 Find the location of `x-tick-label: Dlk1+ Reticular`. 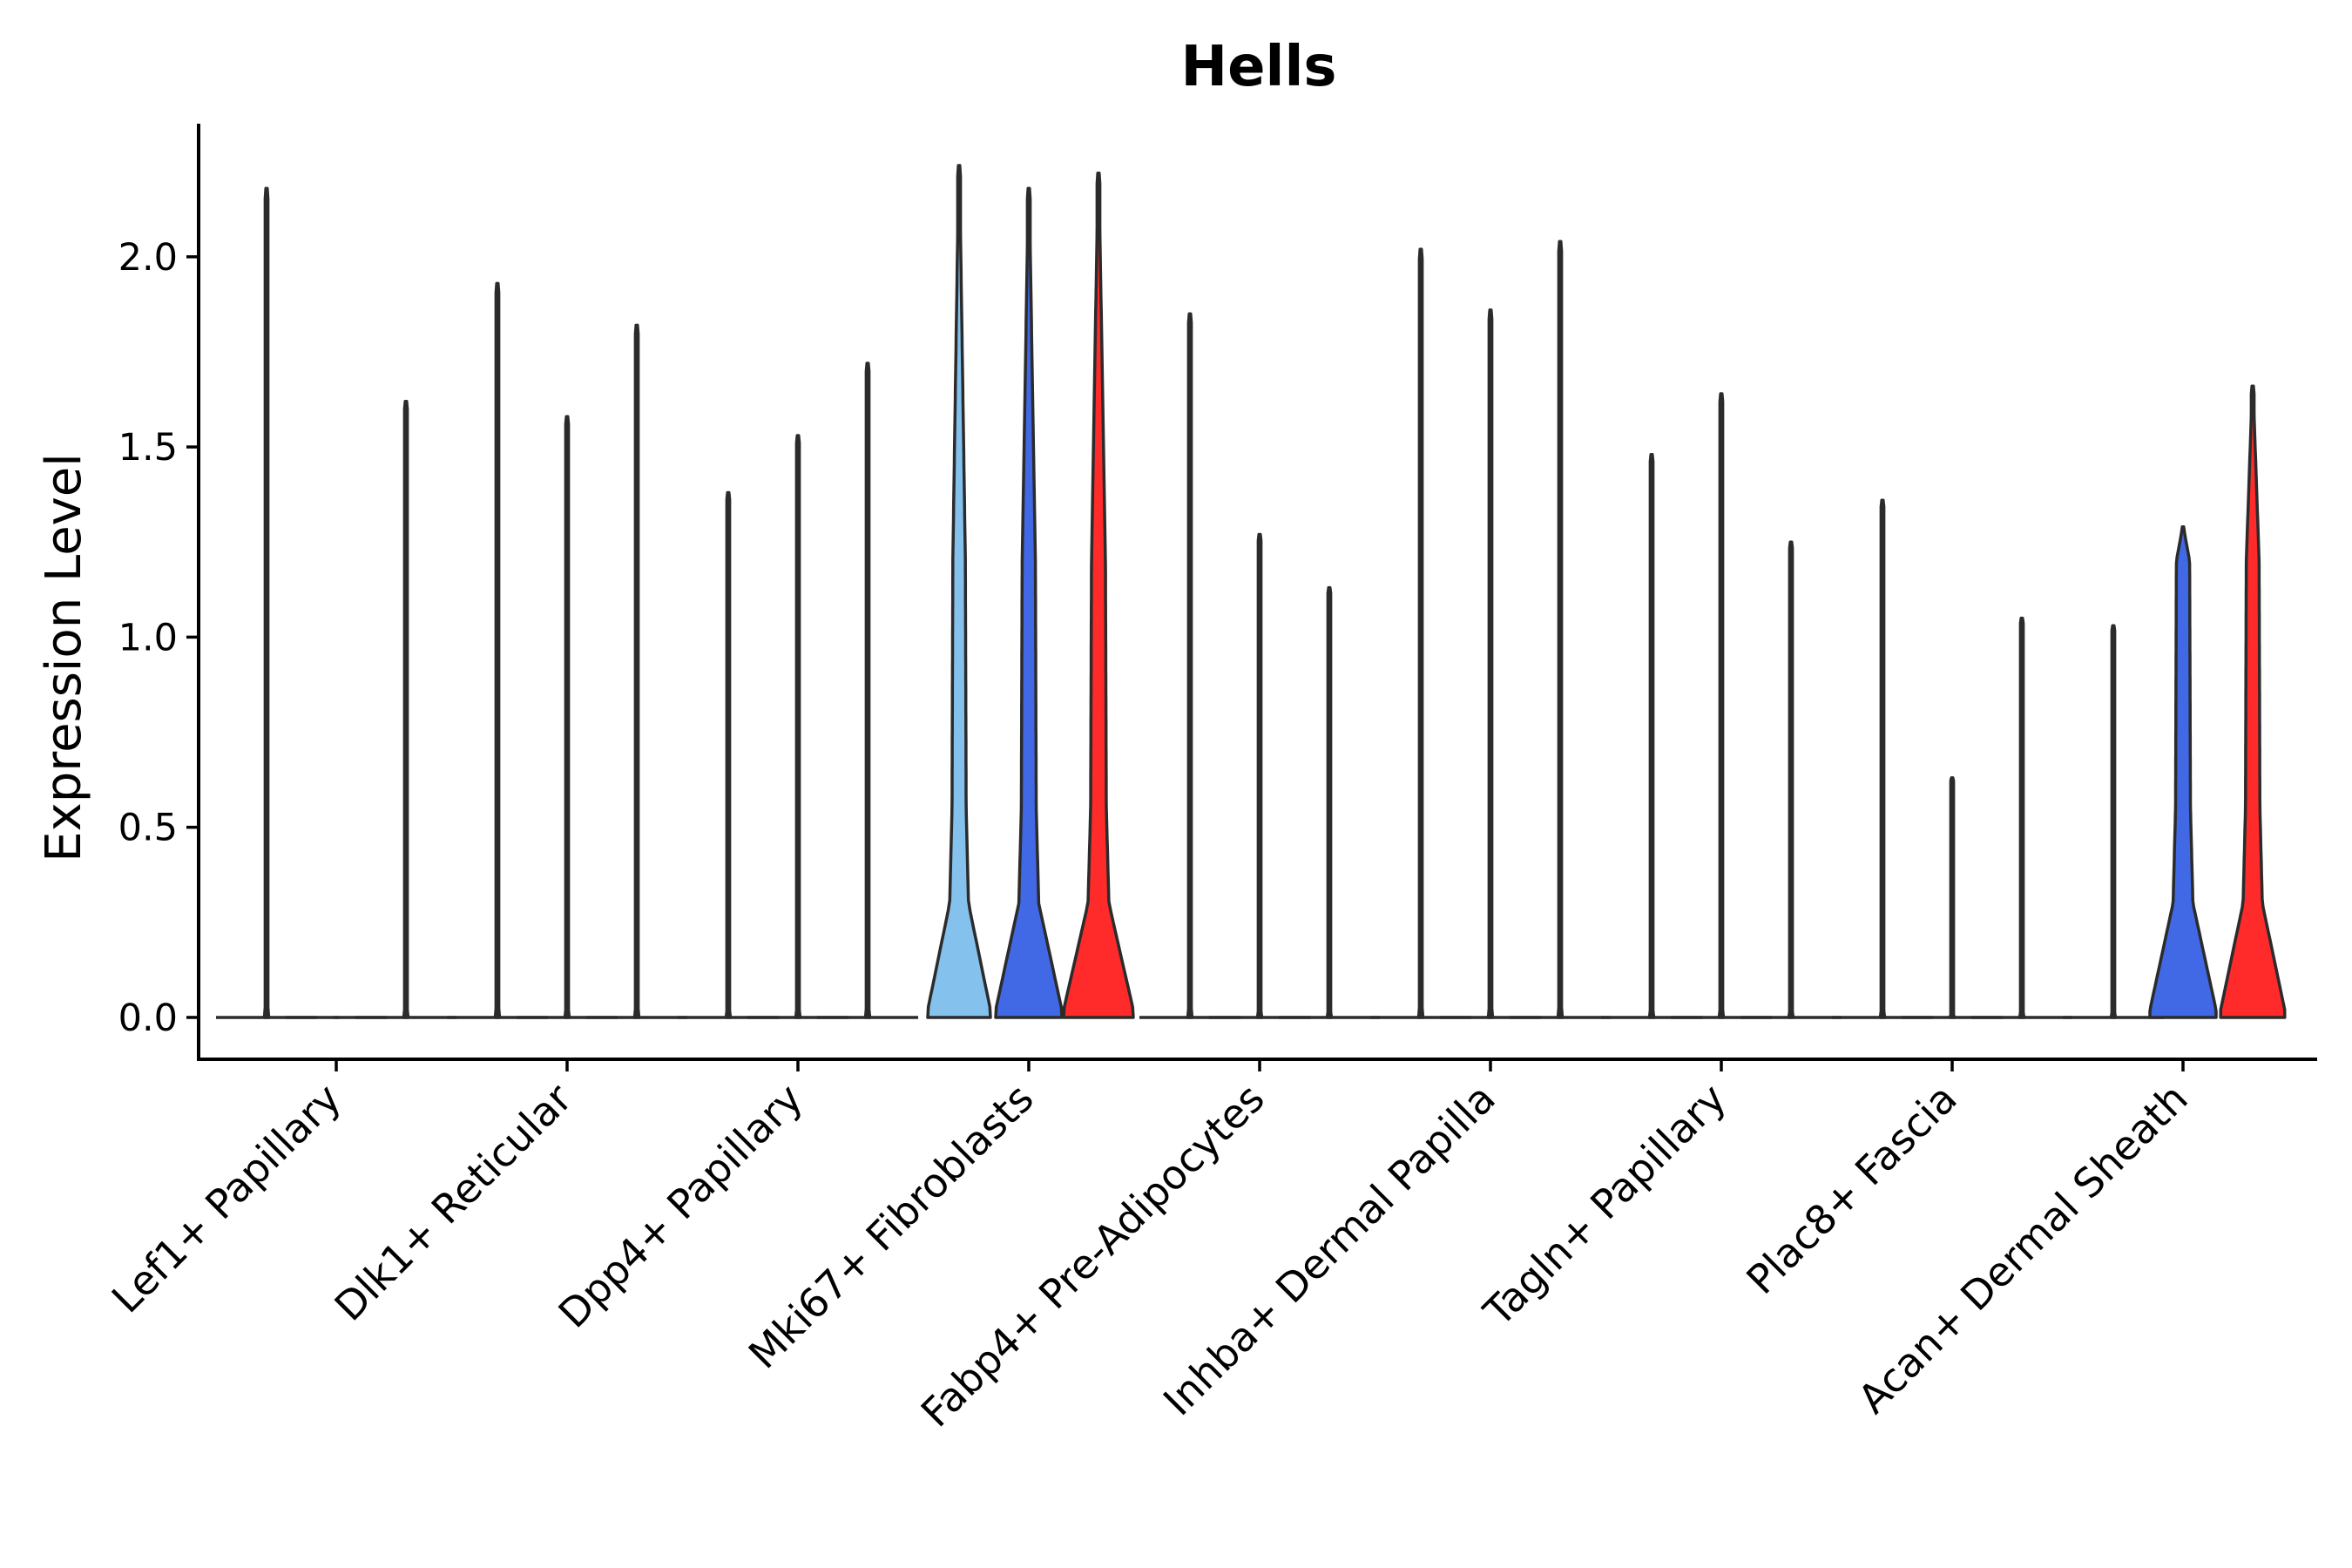

x-tick-label: Dlk1+ Reticular is located at coordinates (453, 1202).